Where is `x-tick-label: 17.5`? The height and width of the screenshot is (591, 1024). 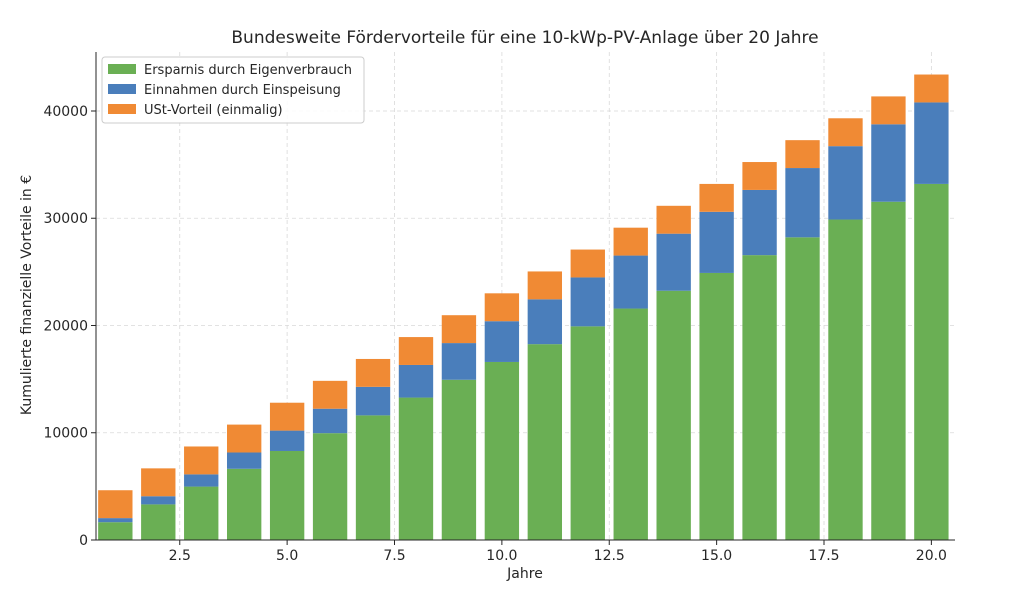
x-tick-label: 17.5 is located at coordinates (823, 556).